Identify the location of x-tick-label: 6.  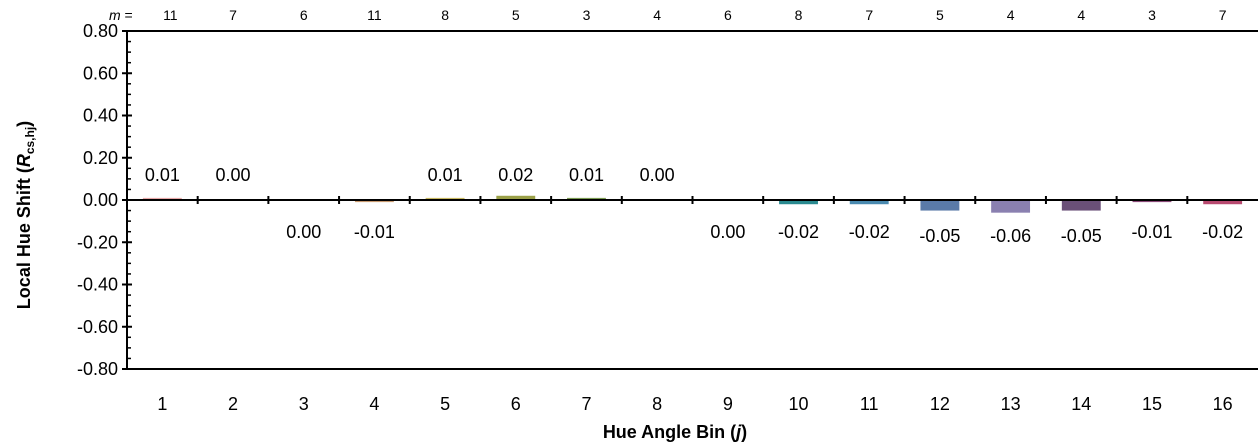
(516, 404).